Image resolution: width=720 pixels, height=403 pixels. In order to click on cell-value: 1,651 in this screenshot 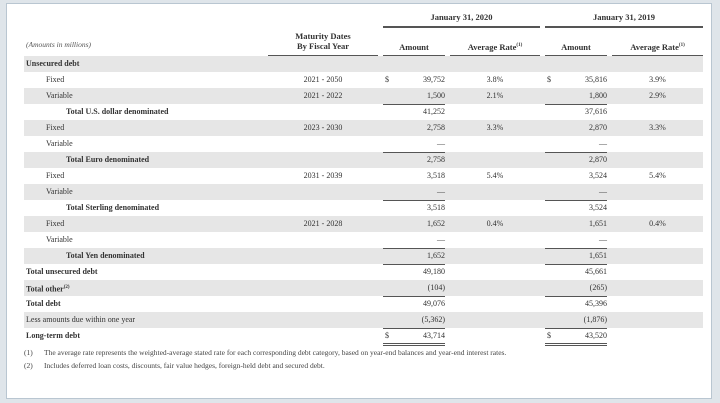, I will do `click(598, 255)`.